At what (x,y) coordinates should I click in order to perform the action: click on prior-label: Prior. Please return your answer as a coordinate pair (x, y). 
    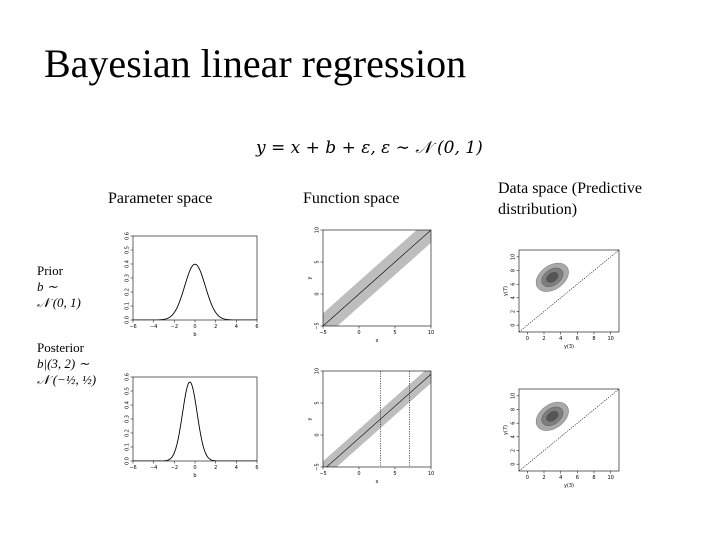
    Looking at the image, I should click on (50, 270).